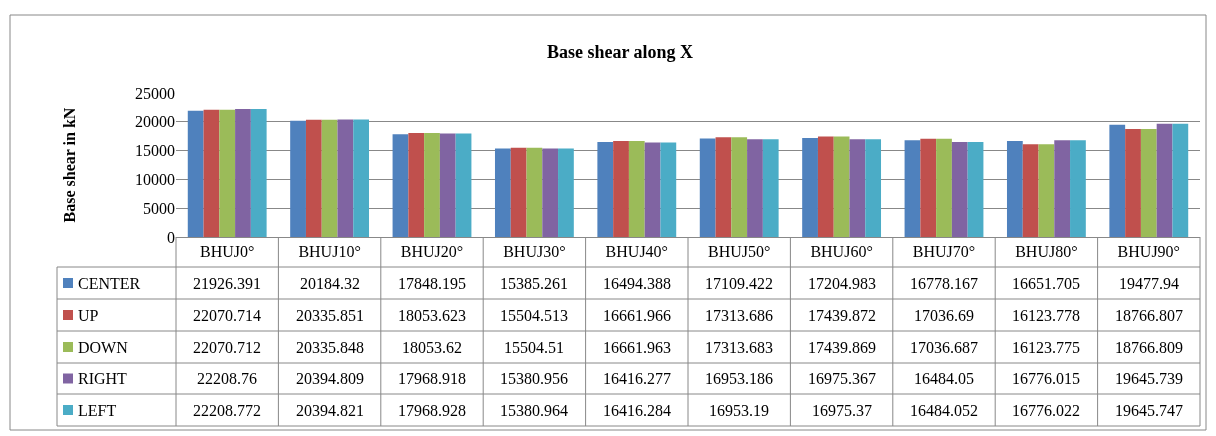  What do you see at coordinates (944, 378) in the screenshot?
I see `data-label: 16484.05` at bounding box center [944, 378].